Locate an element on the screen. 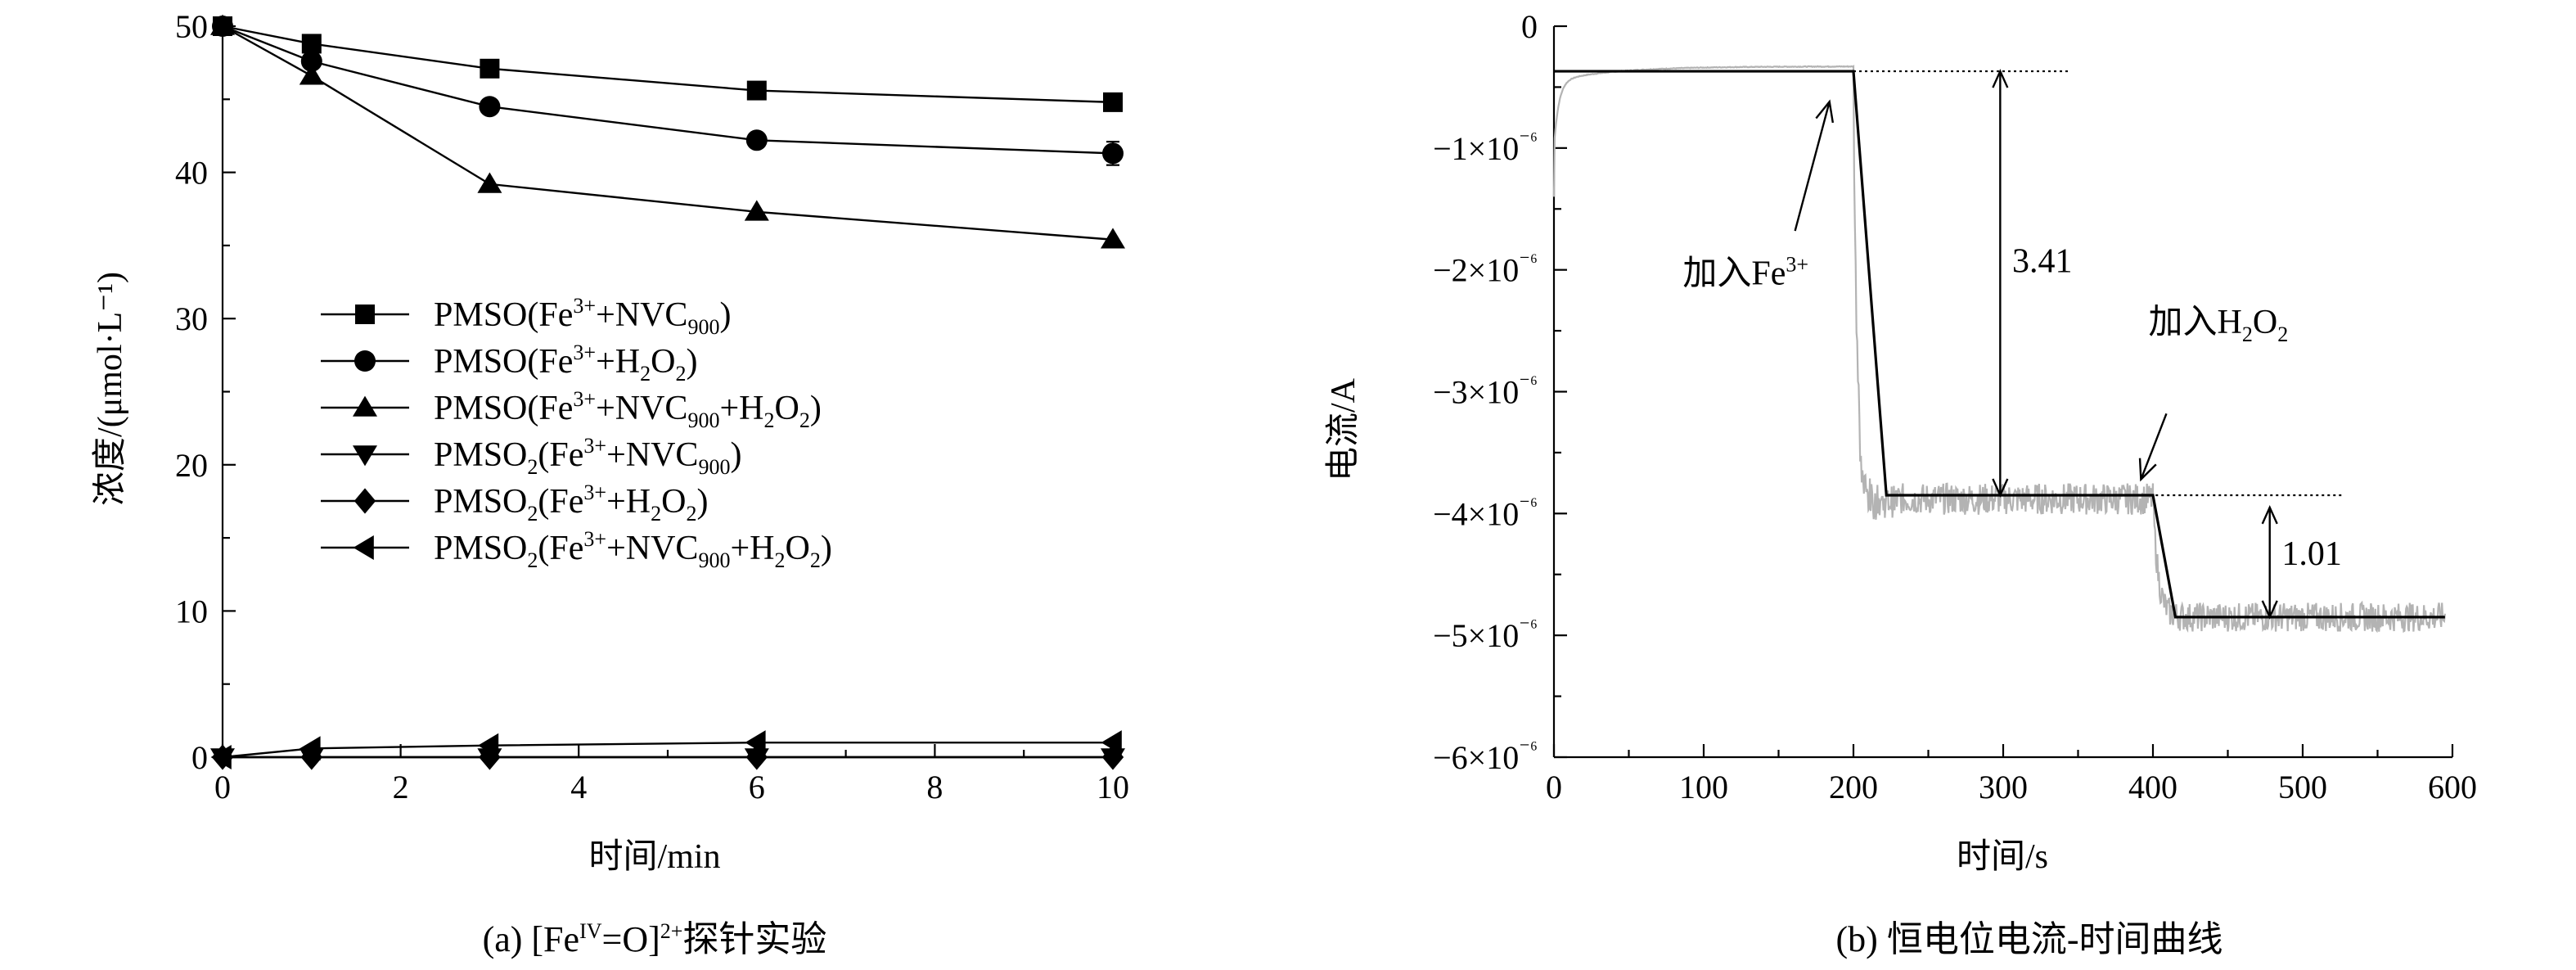  y-tick-label: −5×10⁻⁶ is located at coordinates (1485, 635).